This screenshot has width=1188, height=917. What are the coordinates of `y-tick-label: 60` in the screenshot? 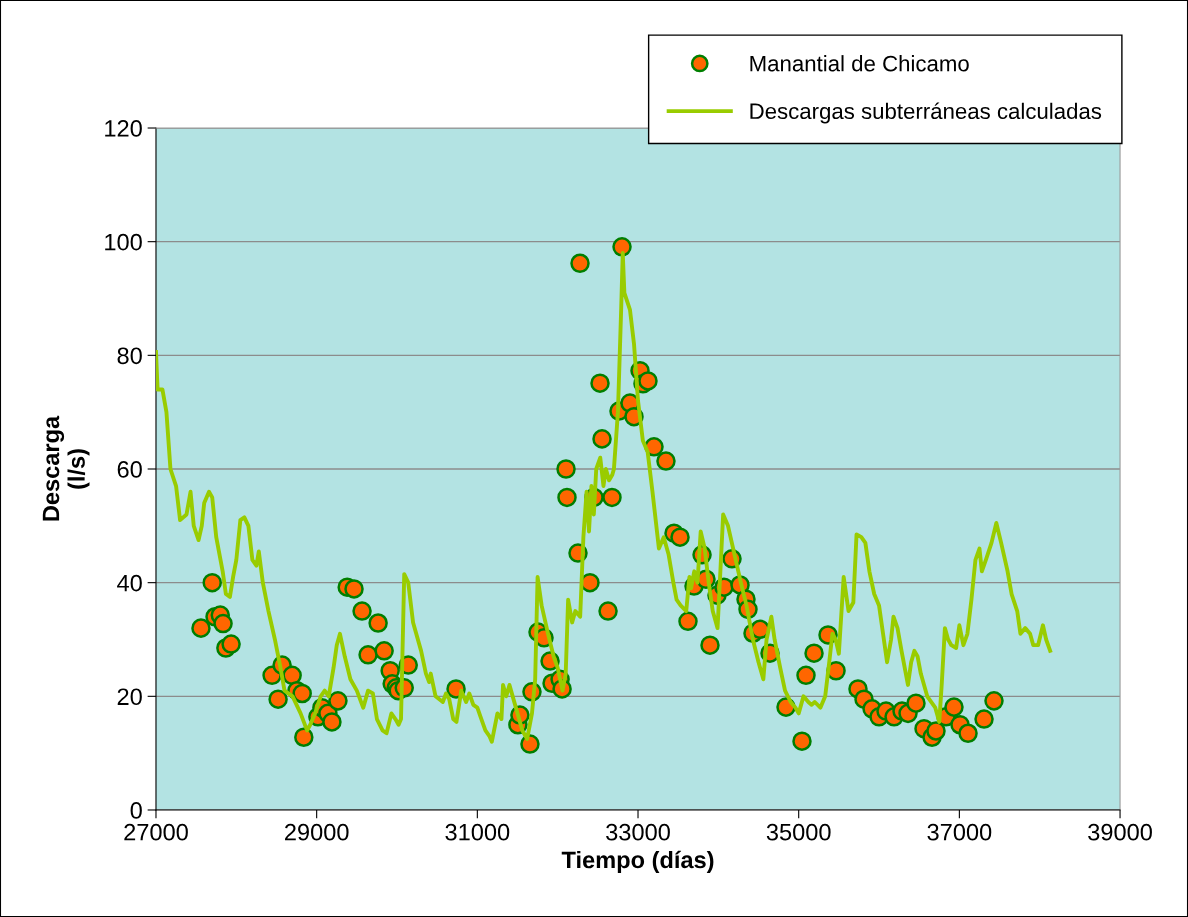 It's located at (129, 469).